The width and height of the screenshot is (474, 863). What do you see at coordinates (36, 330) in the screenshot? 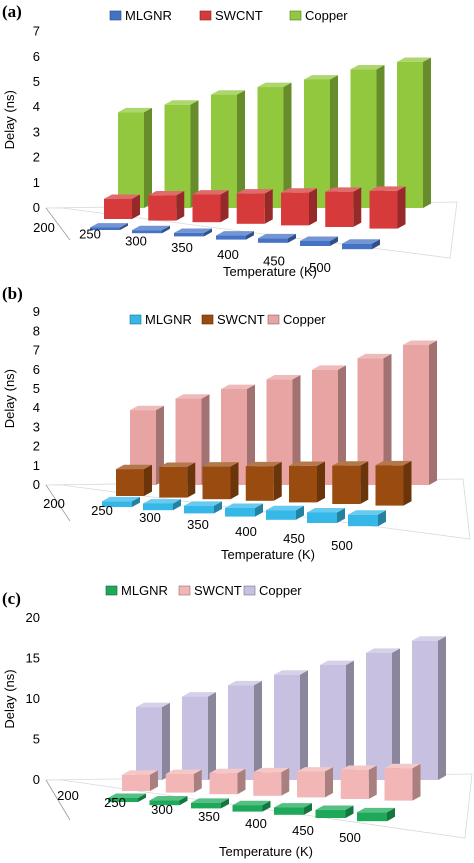
I see `y-tick-label: 8` at bounding box center [36, 330].